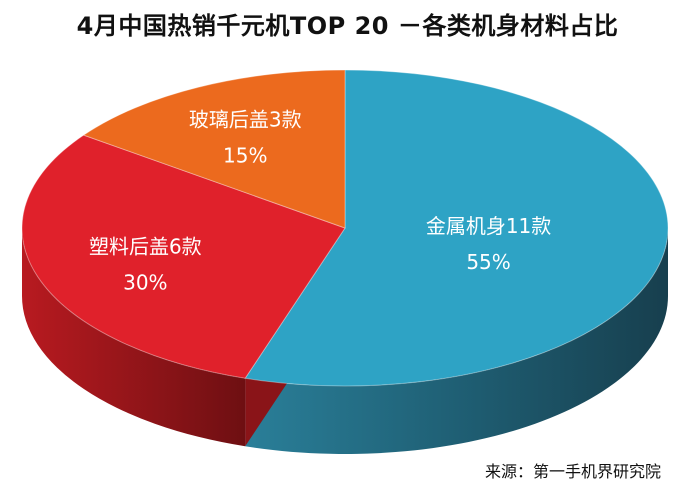 Image resolution: width=695 pixels, height=496 pixels. I want to click on slice-percent-2: 30%, so click(145, 283).